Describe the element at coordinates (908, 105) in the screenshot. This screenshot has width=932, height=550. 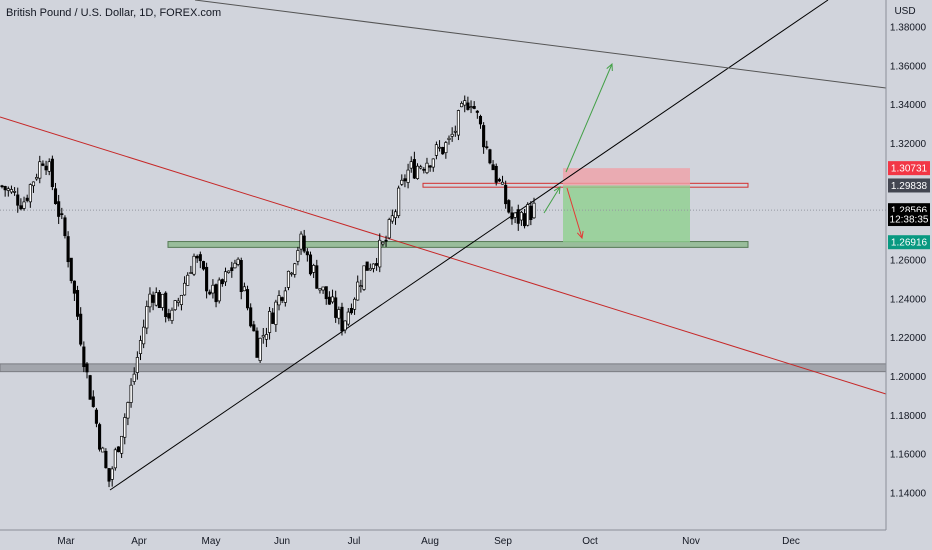
I see `y-tick-label: 1.34000` at that location.